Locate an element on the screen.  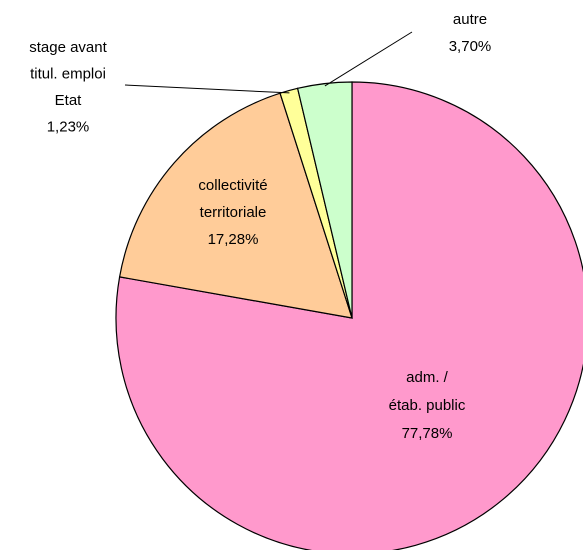
label-line: Etat is located at coordinates (69, 100).